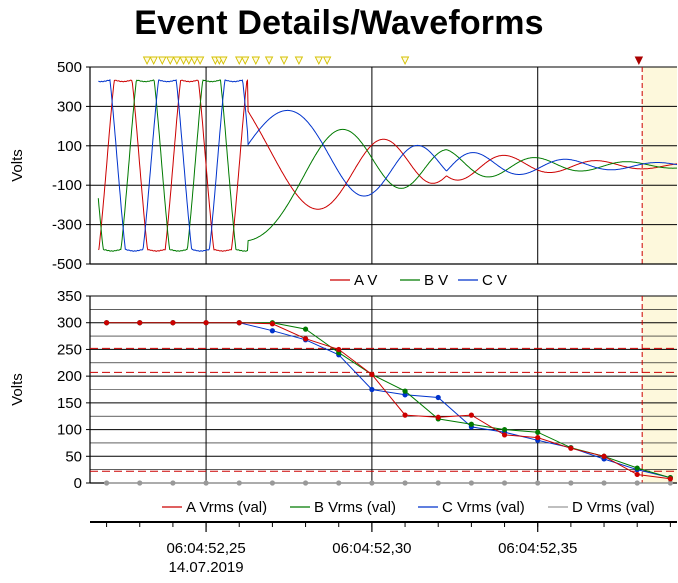 Image resolution: width=678 pixels, height=583 pixels. Describe the element at coordinates (69, 296) in the screenshot. I see `y-tick-label: 350` at that location.